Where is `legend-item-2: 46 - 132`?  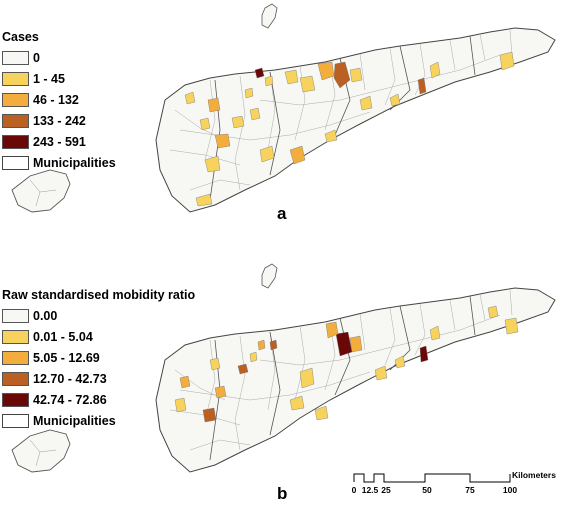
legend-item-2: 46 - 132 is located at coordinates (59, 99).